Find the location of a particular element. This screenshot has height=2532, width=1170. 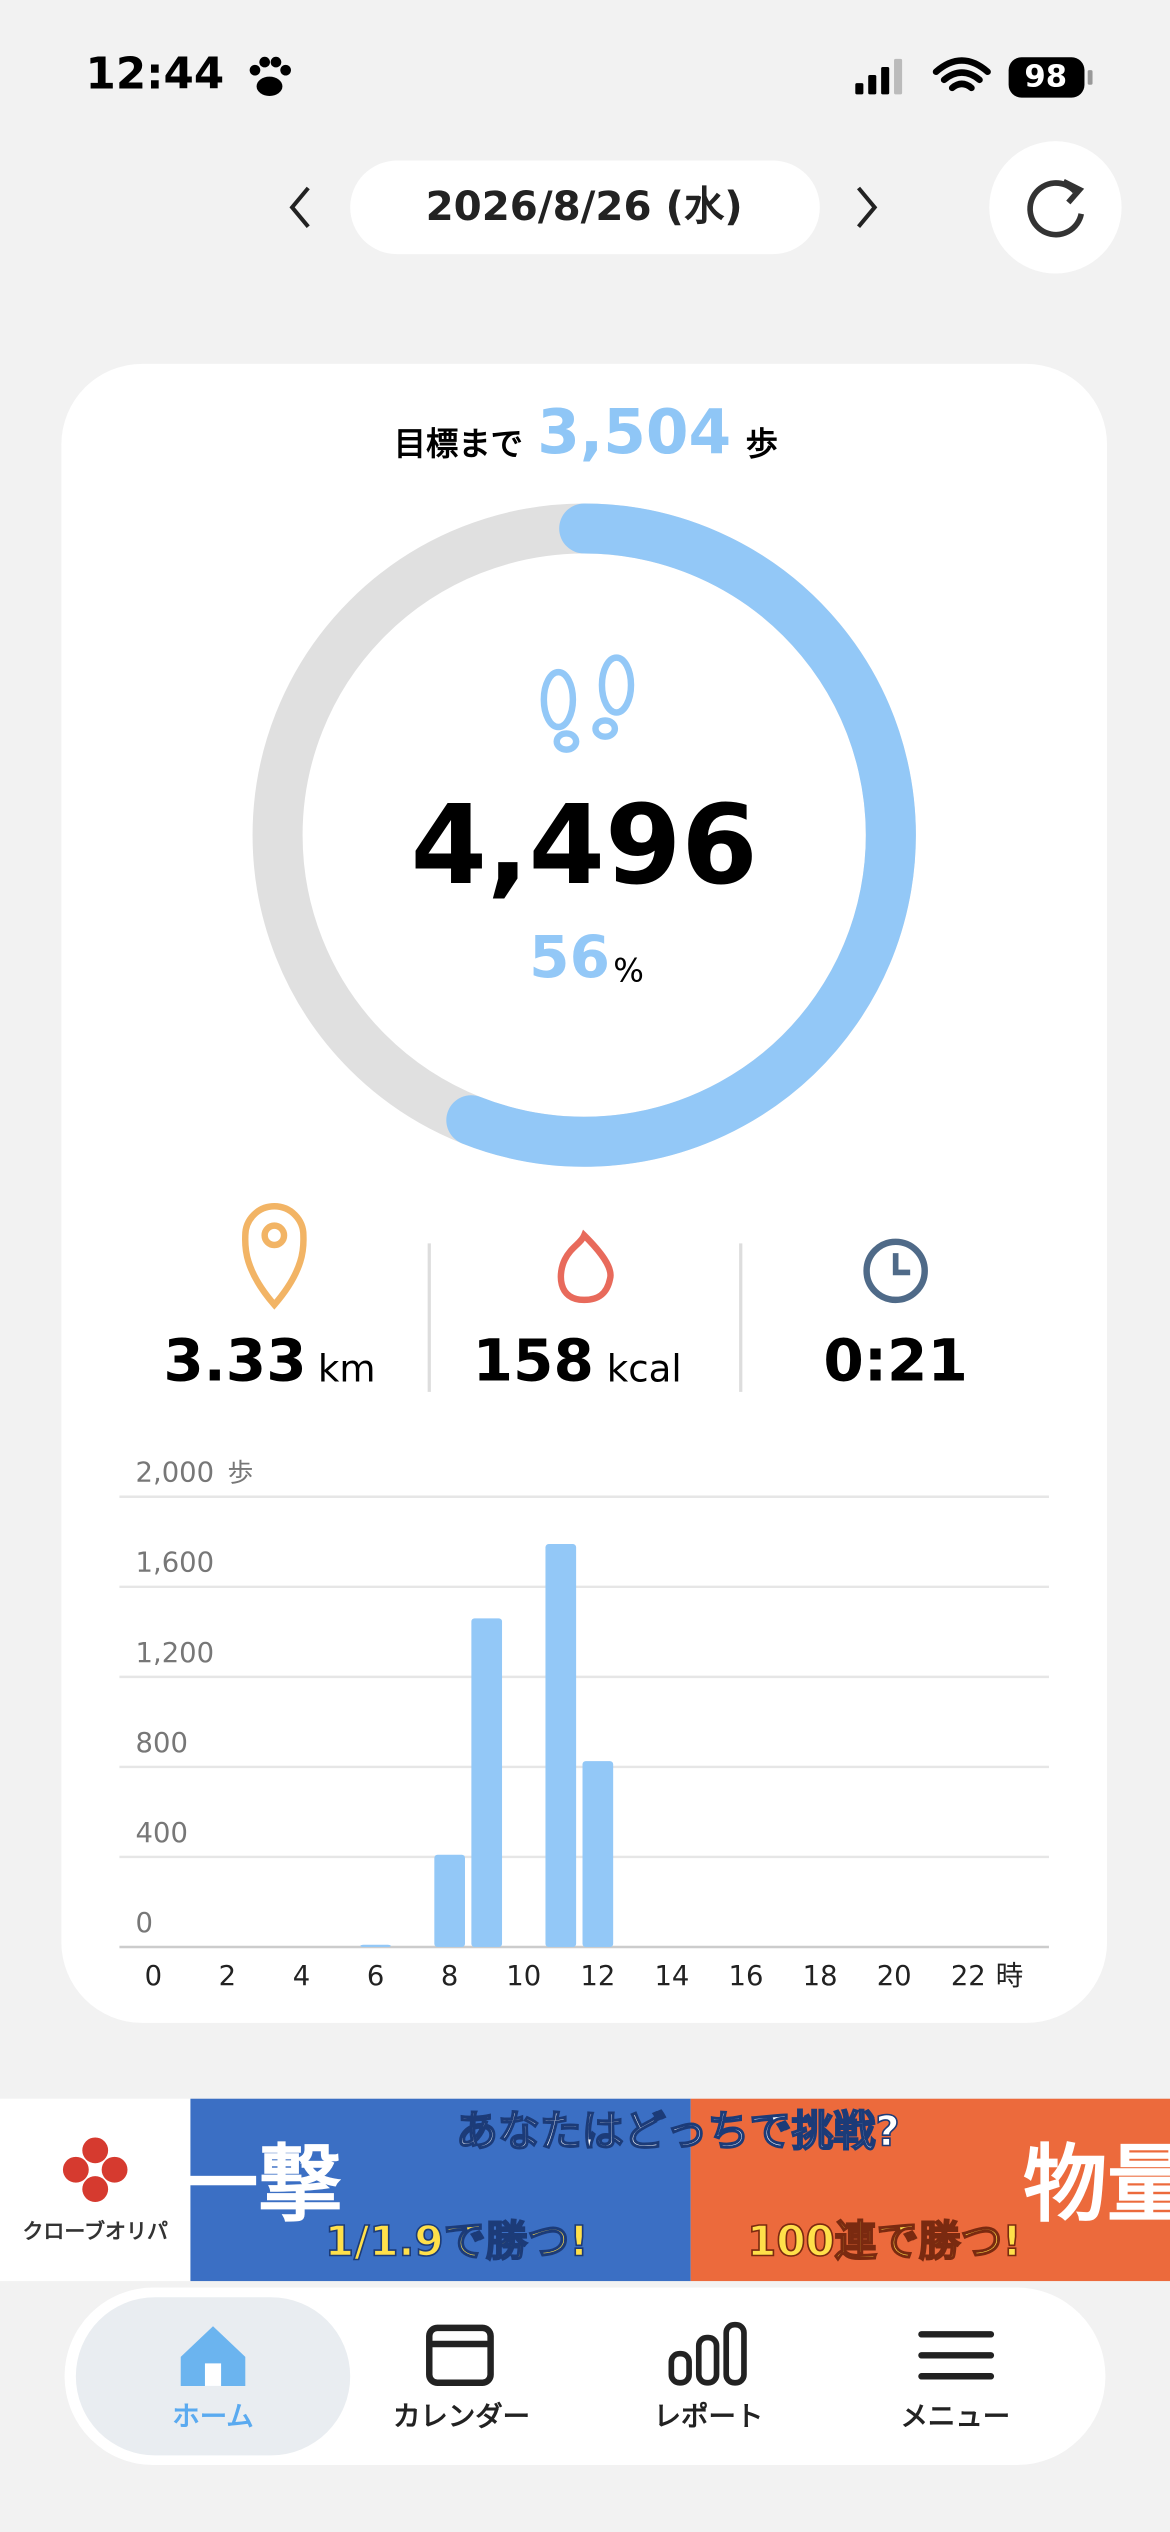

x-tick-label: 18 is located at coordinates (820, 1976).